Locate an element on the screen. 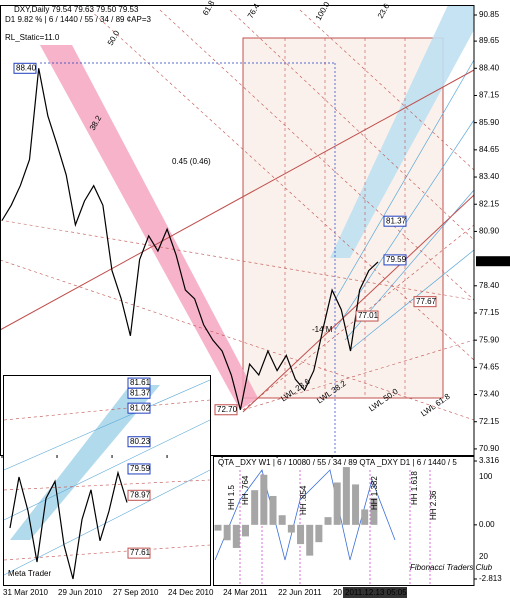 Image resolution: width=510 pixels, height=600 pixels. inset-red-lines is located at coordinates (107, 480).